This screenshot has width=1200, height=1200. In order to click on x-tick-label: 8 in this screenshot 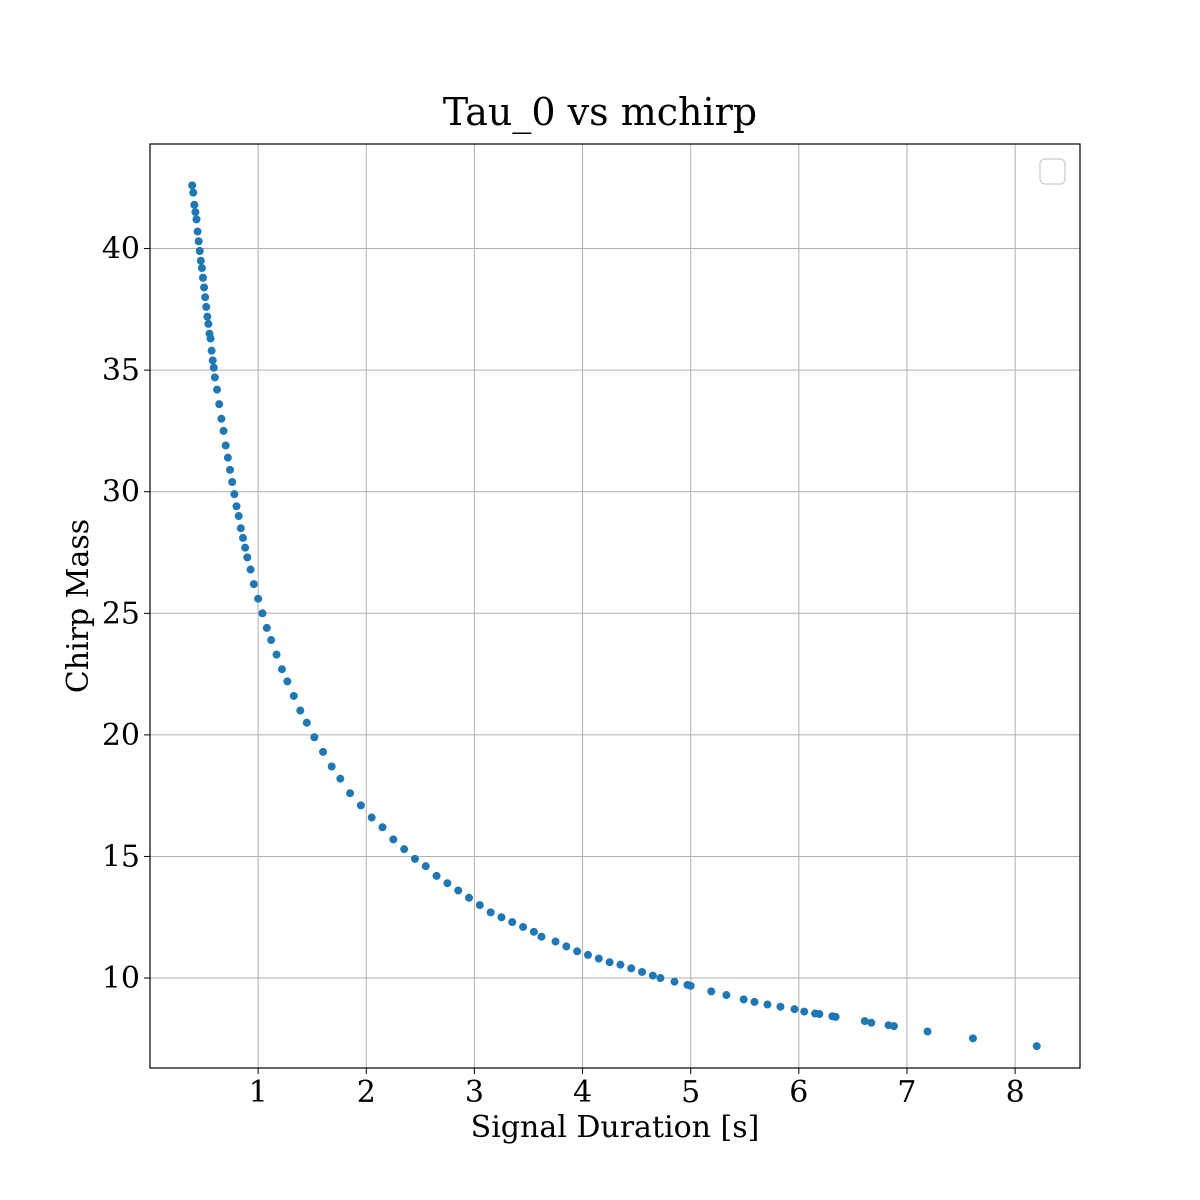, I will do `click(1015, 1092)`.